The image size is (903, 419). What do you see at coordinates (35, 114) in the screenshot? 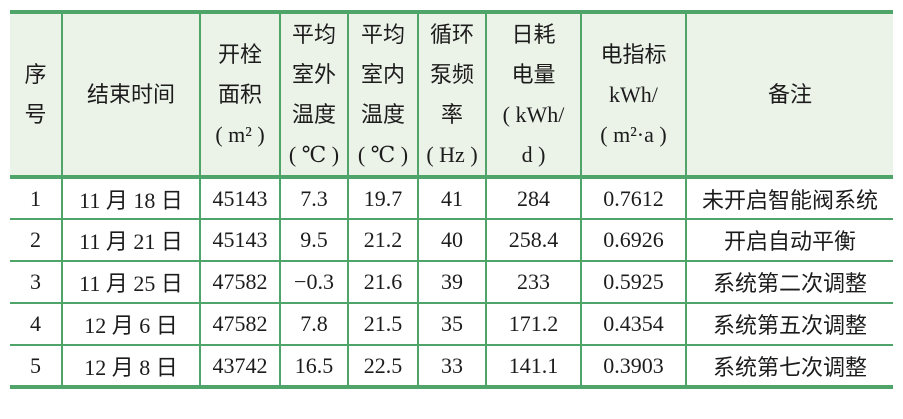
I see `header-line: 号` at bounding box center [35, 114].